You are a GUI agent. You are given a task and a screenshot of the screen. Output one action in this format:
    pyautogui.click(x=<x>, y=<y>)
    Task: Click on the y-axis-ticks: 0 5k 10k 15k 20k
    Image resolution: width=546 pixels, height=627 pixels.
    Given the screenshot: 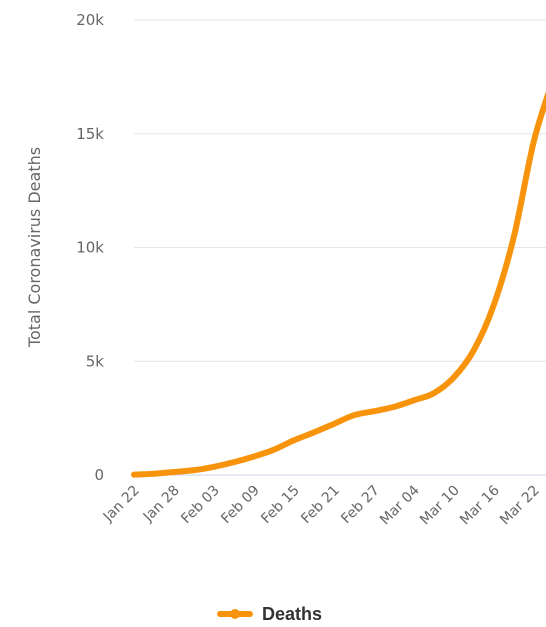 What is the action you would take?
    pyautogui.click(x=90, y=247)
    